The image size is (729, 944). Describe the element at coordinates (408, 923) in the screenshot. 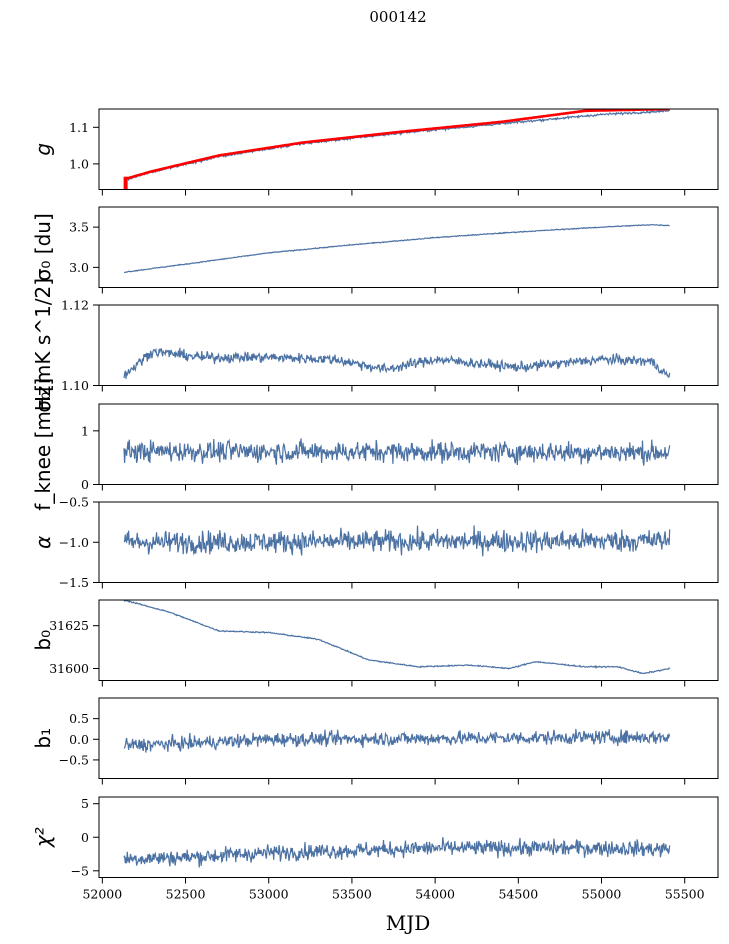

I see `x-axis-label: MJD` at that location.